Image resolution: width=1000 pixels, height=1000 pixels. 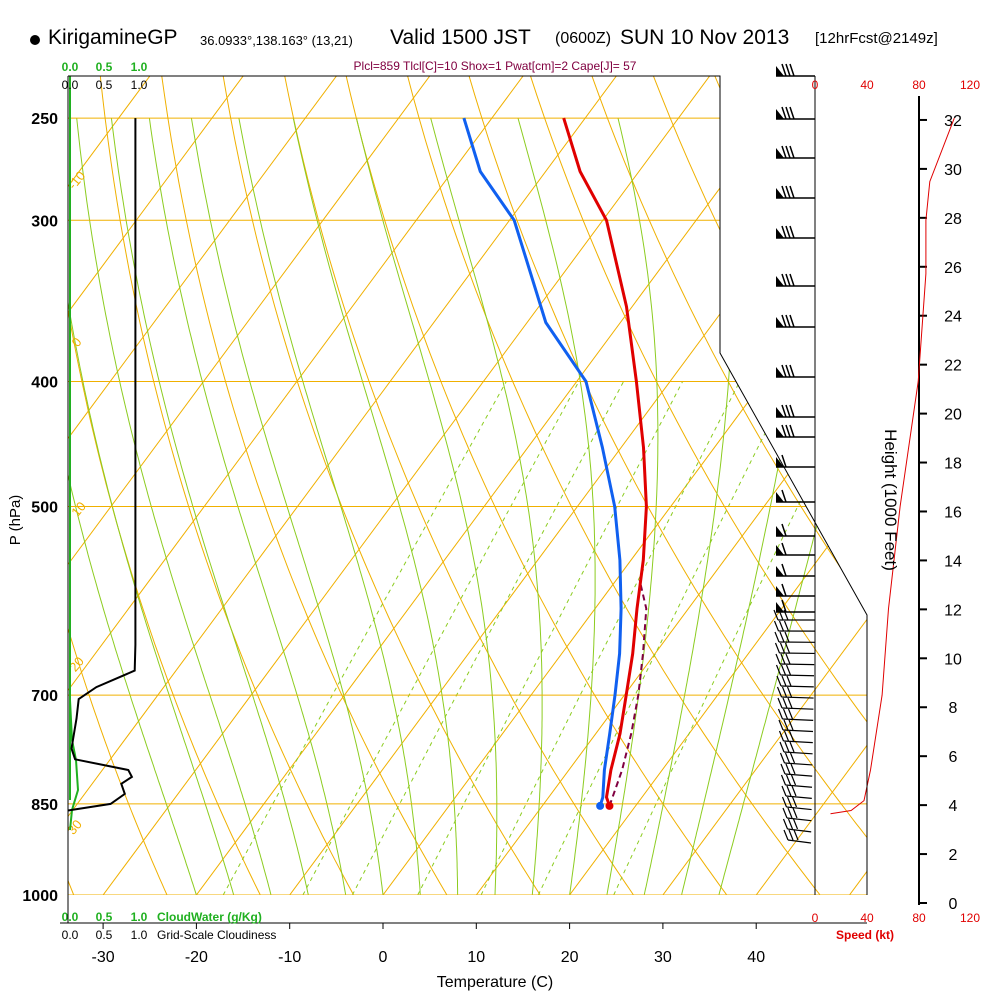 What do you see at coordinates (953, 561) in the screenshot?
I see `height-tick-label: 14` at bounding box center [953, 561].